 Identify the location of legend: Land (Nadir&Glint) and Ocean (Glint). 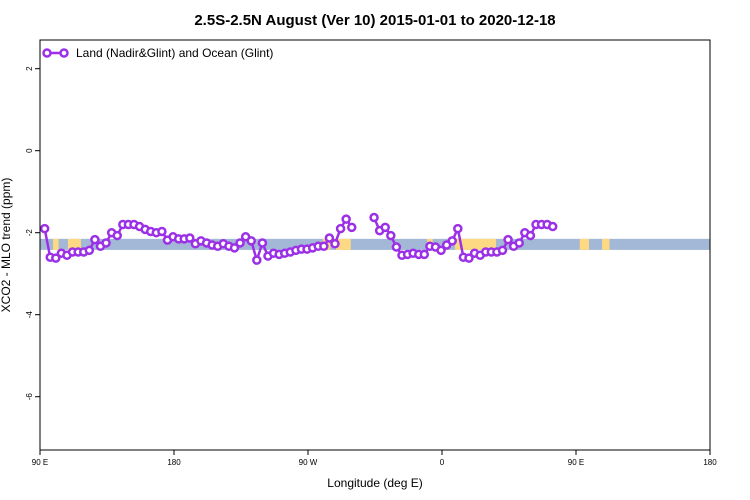
(157, 53).